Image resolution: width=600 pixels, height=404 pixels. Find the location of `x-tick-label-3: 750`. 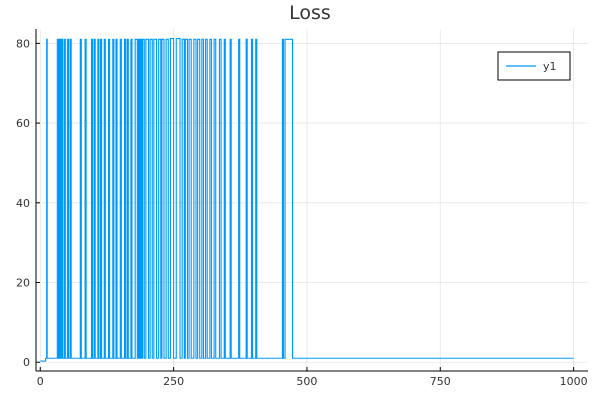

x-tick-label-3: 750 is located at coordinates (440, 381).